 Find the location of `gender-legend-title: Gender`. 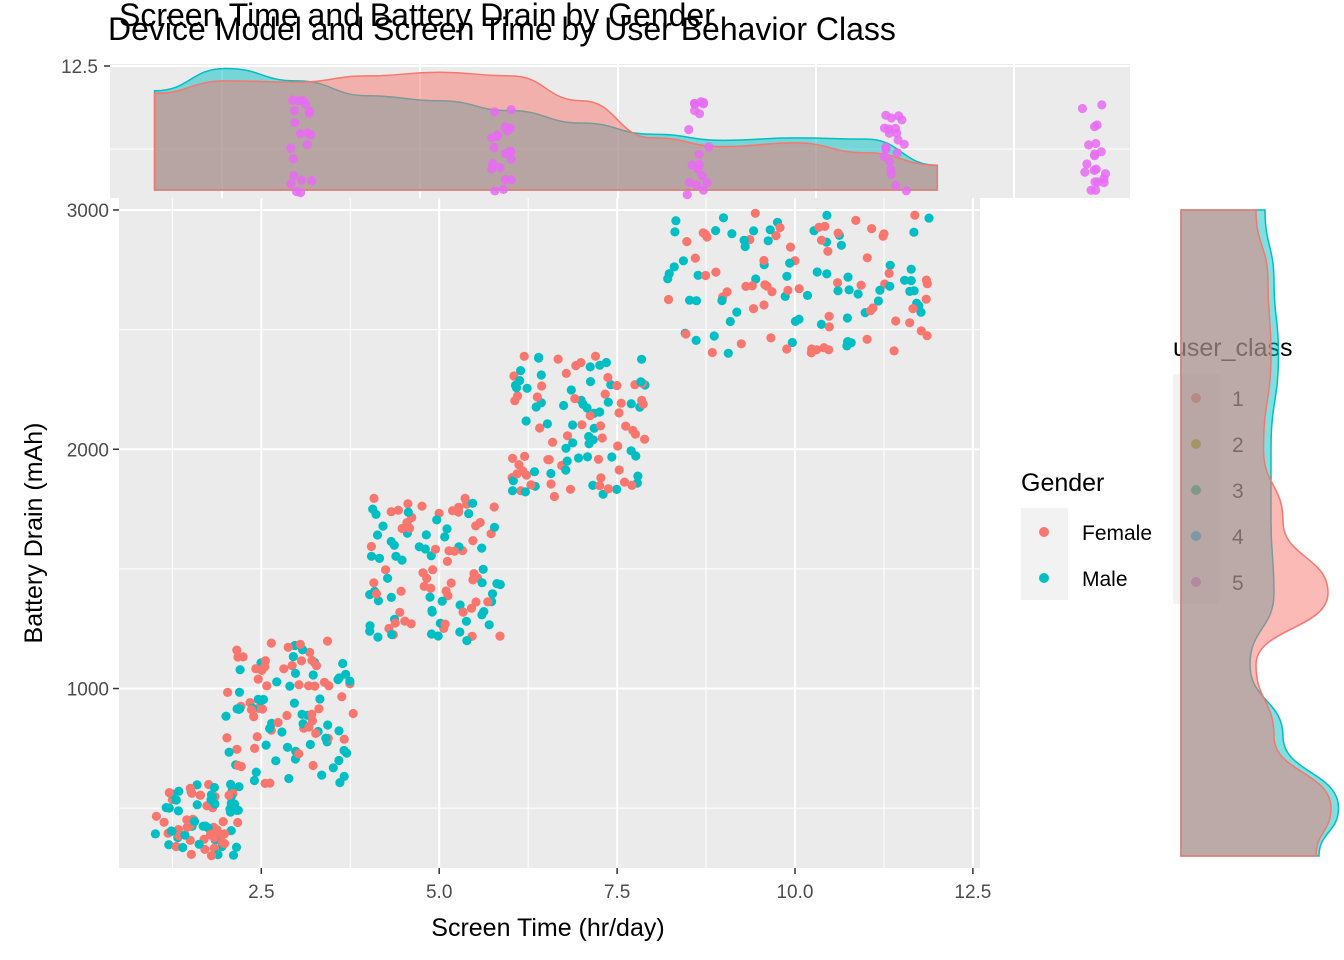

gender-legend-title: Gender is located at coordinates (1062, 483).